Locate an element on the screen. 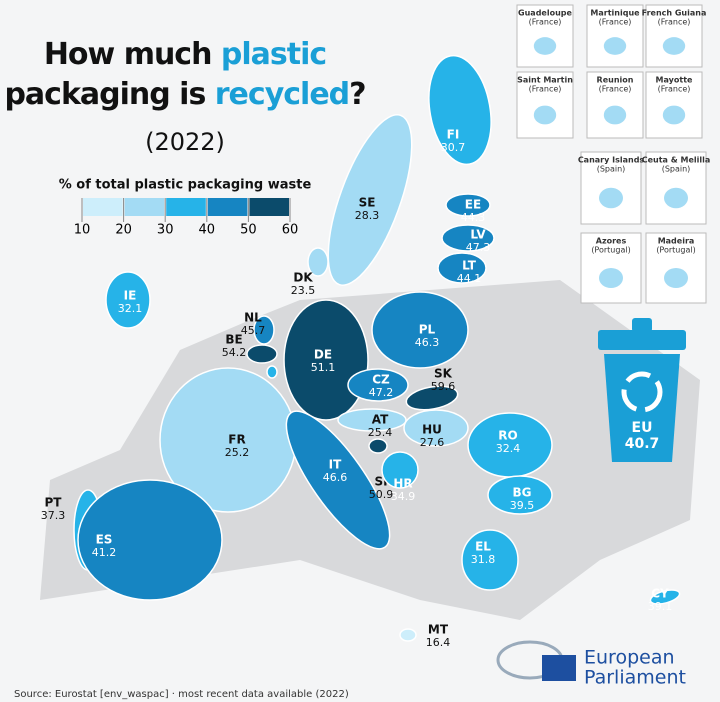 The width and height of the screenshot is (720, 702). country-value: 59.6 is located at coordinates (443, 386).